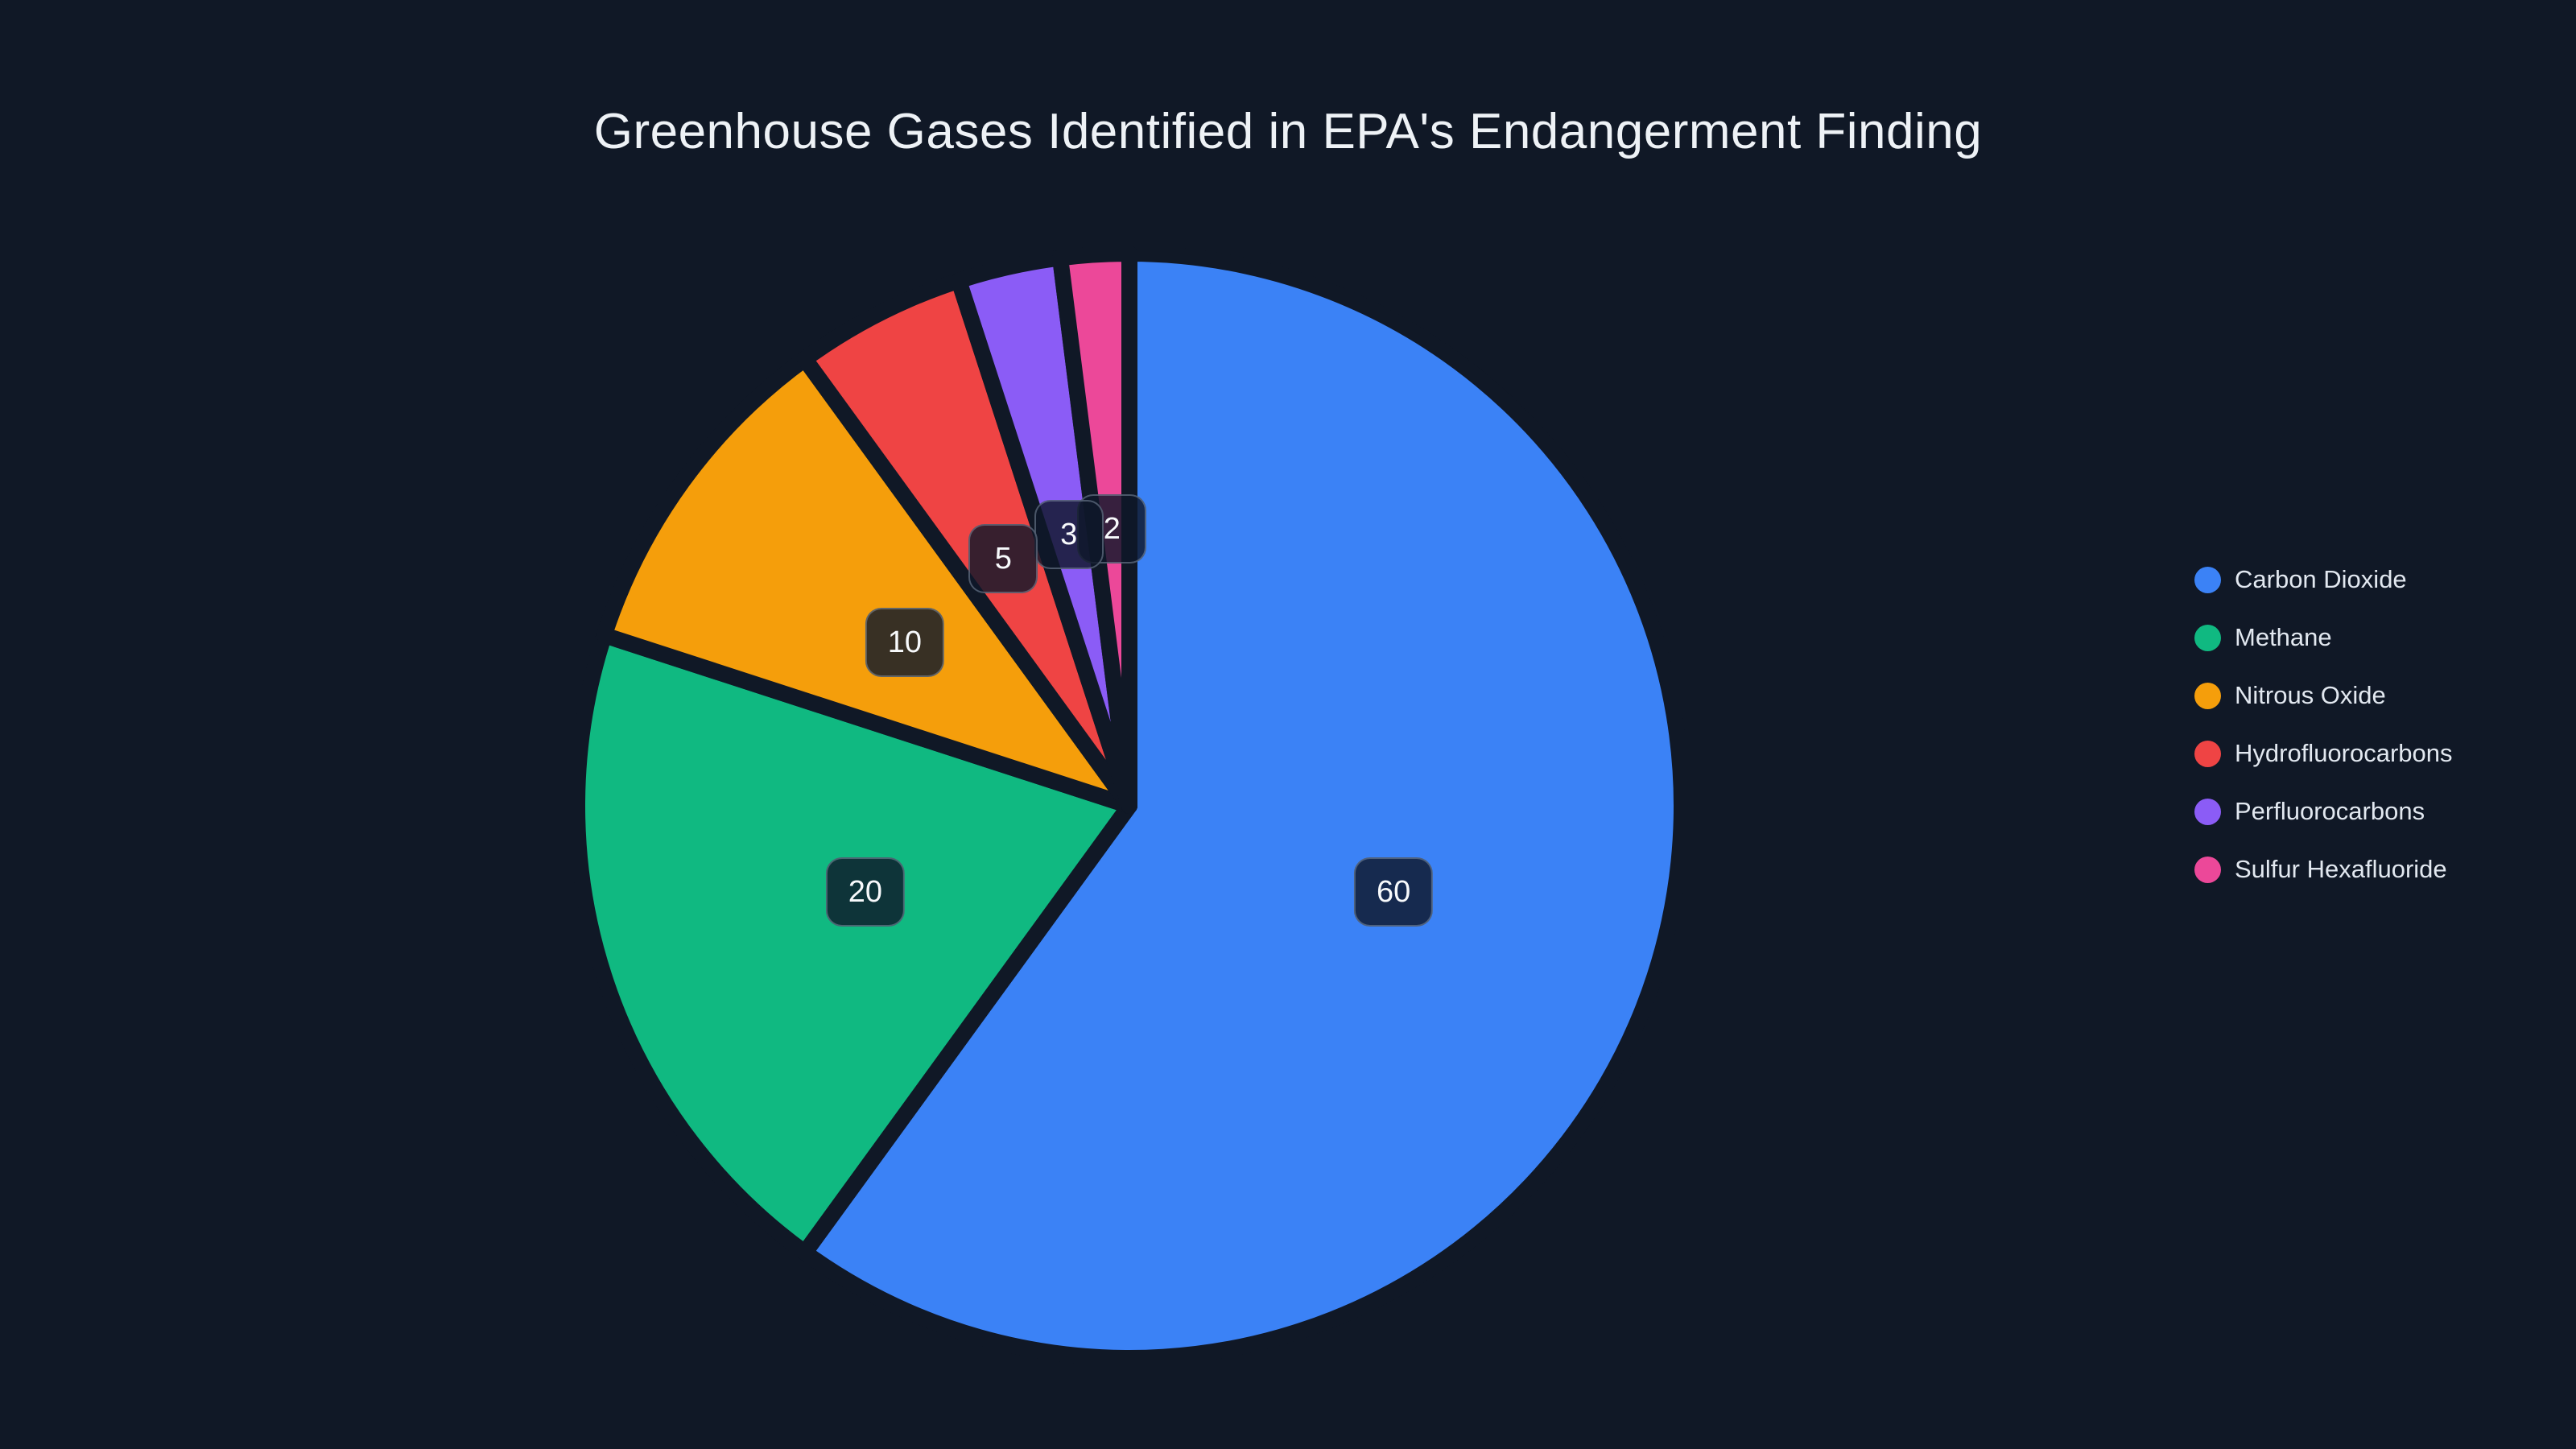 The height and width of the screenshot is (1449, 2576). What do you see at coordinates (2283, 637) in the screenshot?
I see `legend-item-label: Methane` at bounding box center [2283, 637].